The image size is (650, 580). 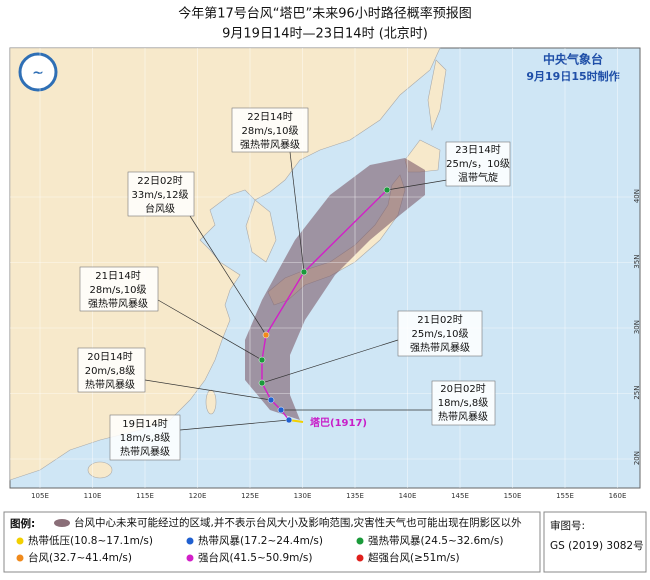 What do you see at coordinates (478, 177) in the screenshot?
I see `callout-line: 温带气旋` at bounding box center [478, 177].